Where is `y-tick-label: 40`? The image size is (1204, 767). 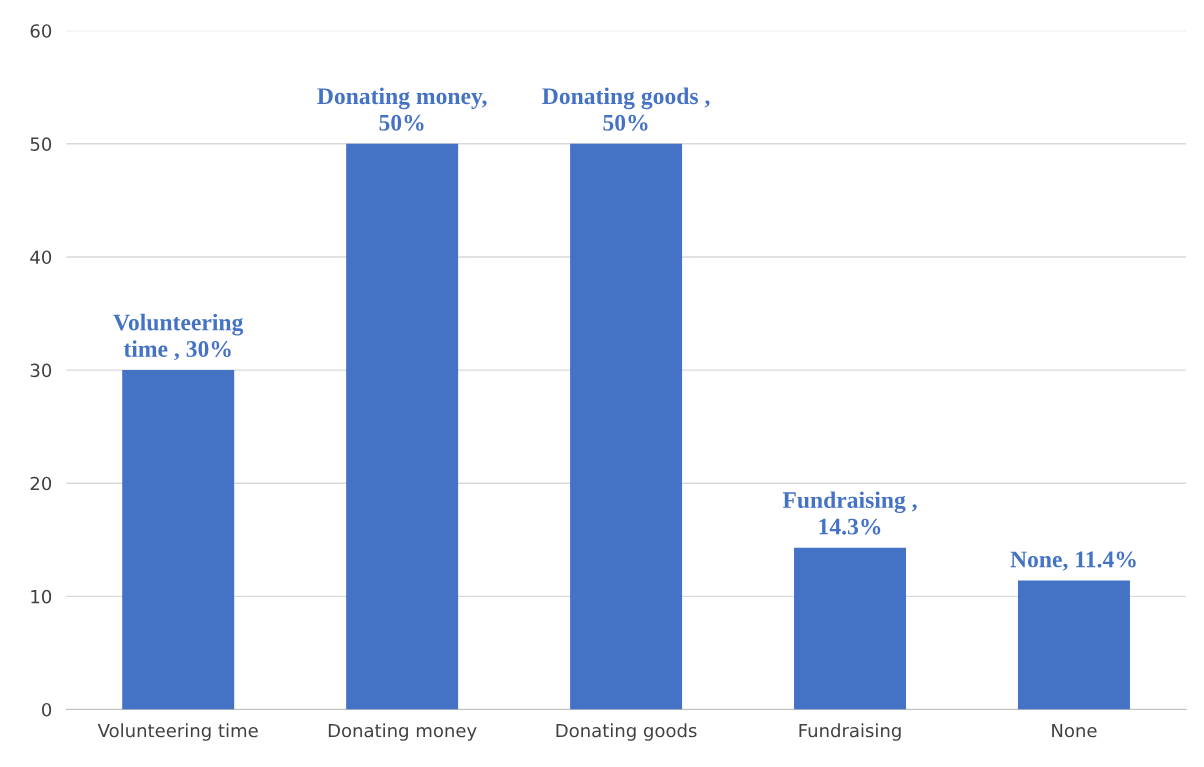 y-tick-label: 40 is located at coordinates (41, 257).